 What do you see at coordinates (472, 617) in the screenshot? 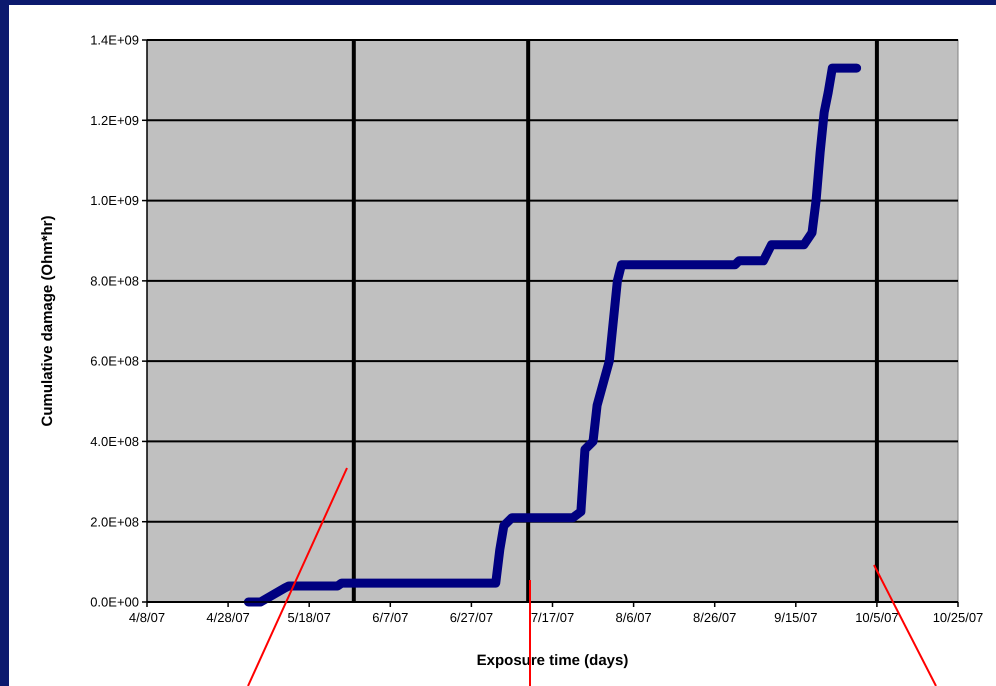
I see `x-tick-label: 6/27/07` at bounding box center [472, 617].